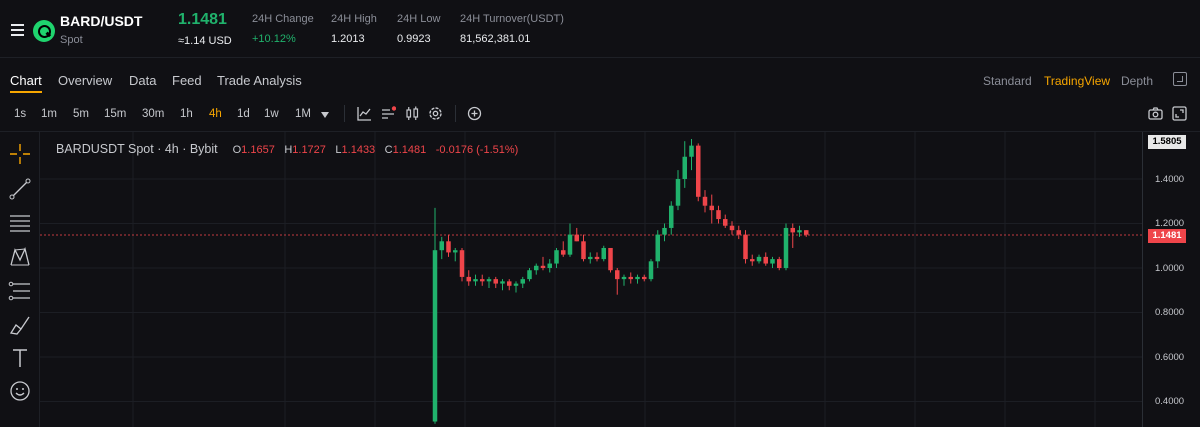 The image size is (1200, 427). What do you see at coordinates (1180, 79) in the screenshot?
I see `expand-icon` at bounding box center [1180, 79].